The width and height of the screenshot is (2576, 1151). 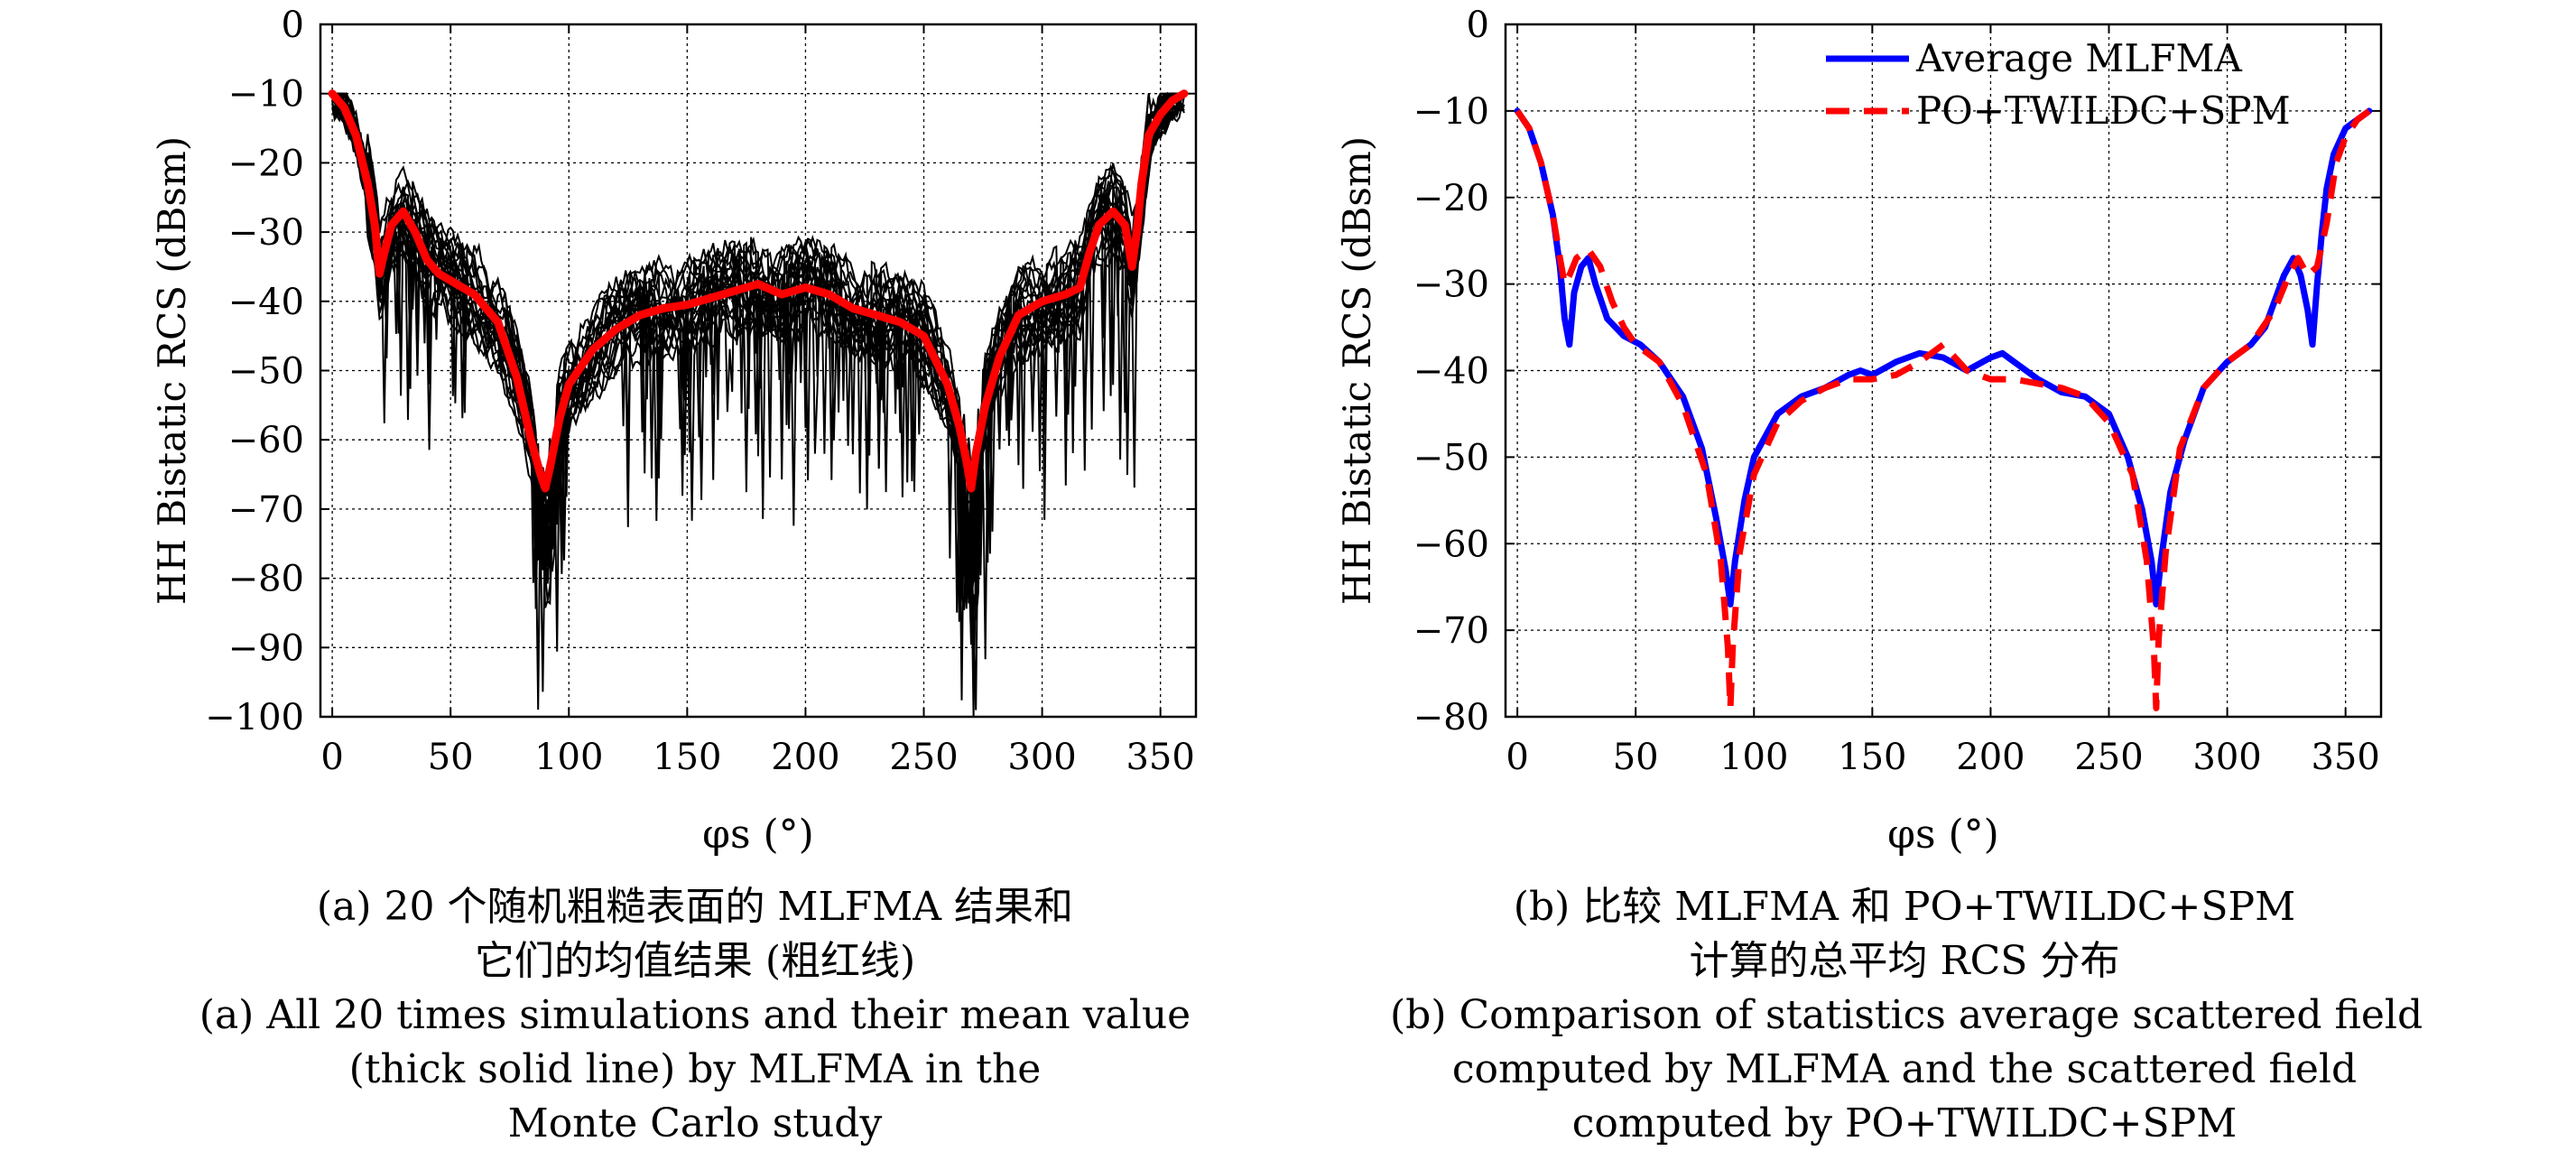 What do you see at coordinates (254, 717) in the screenshot?
I see `y-tick-label: −100` at bounding box center [254, 717].